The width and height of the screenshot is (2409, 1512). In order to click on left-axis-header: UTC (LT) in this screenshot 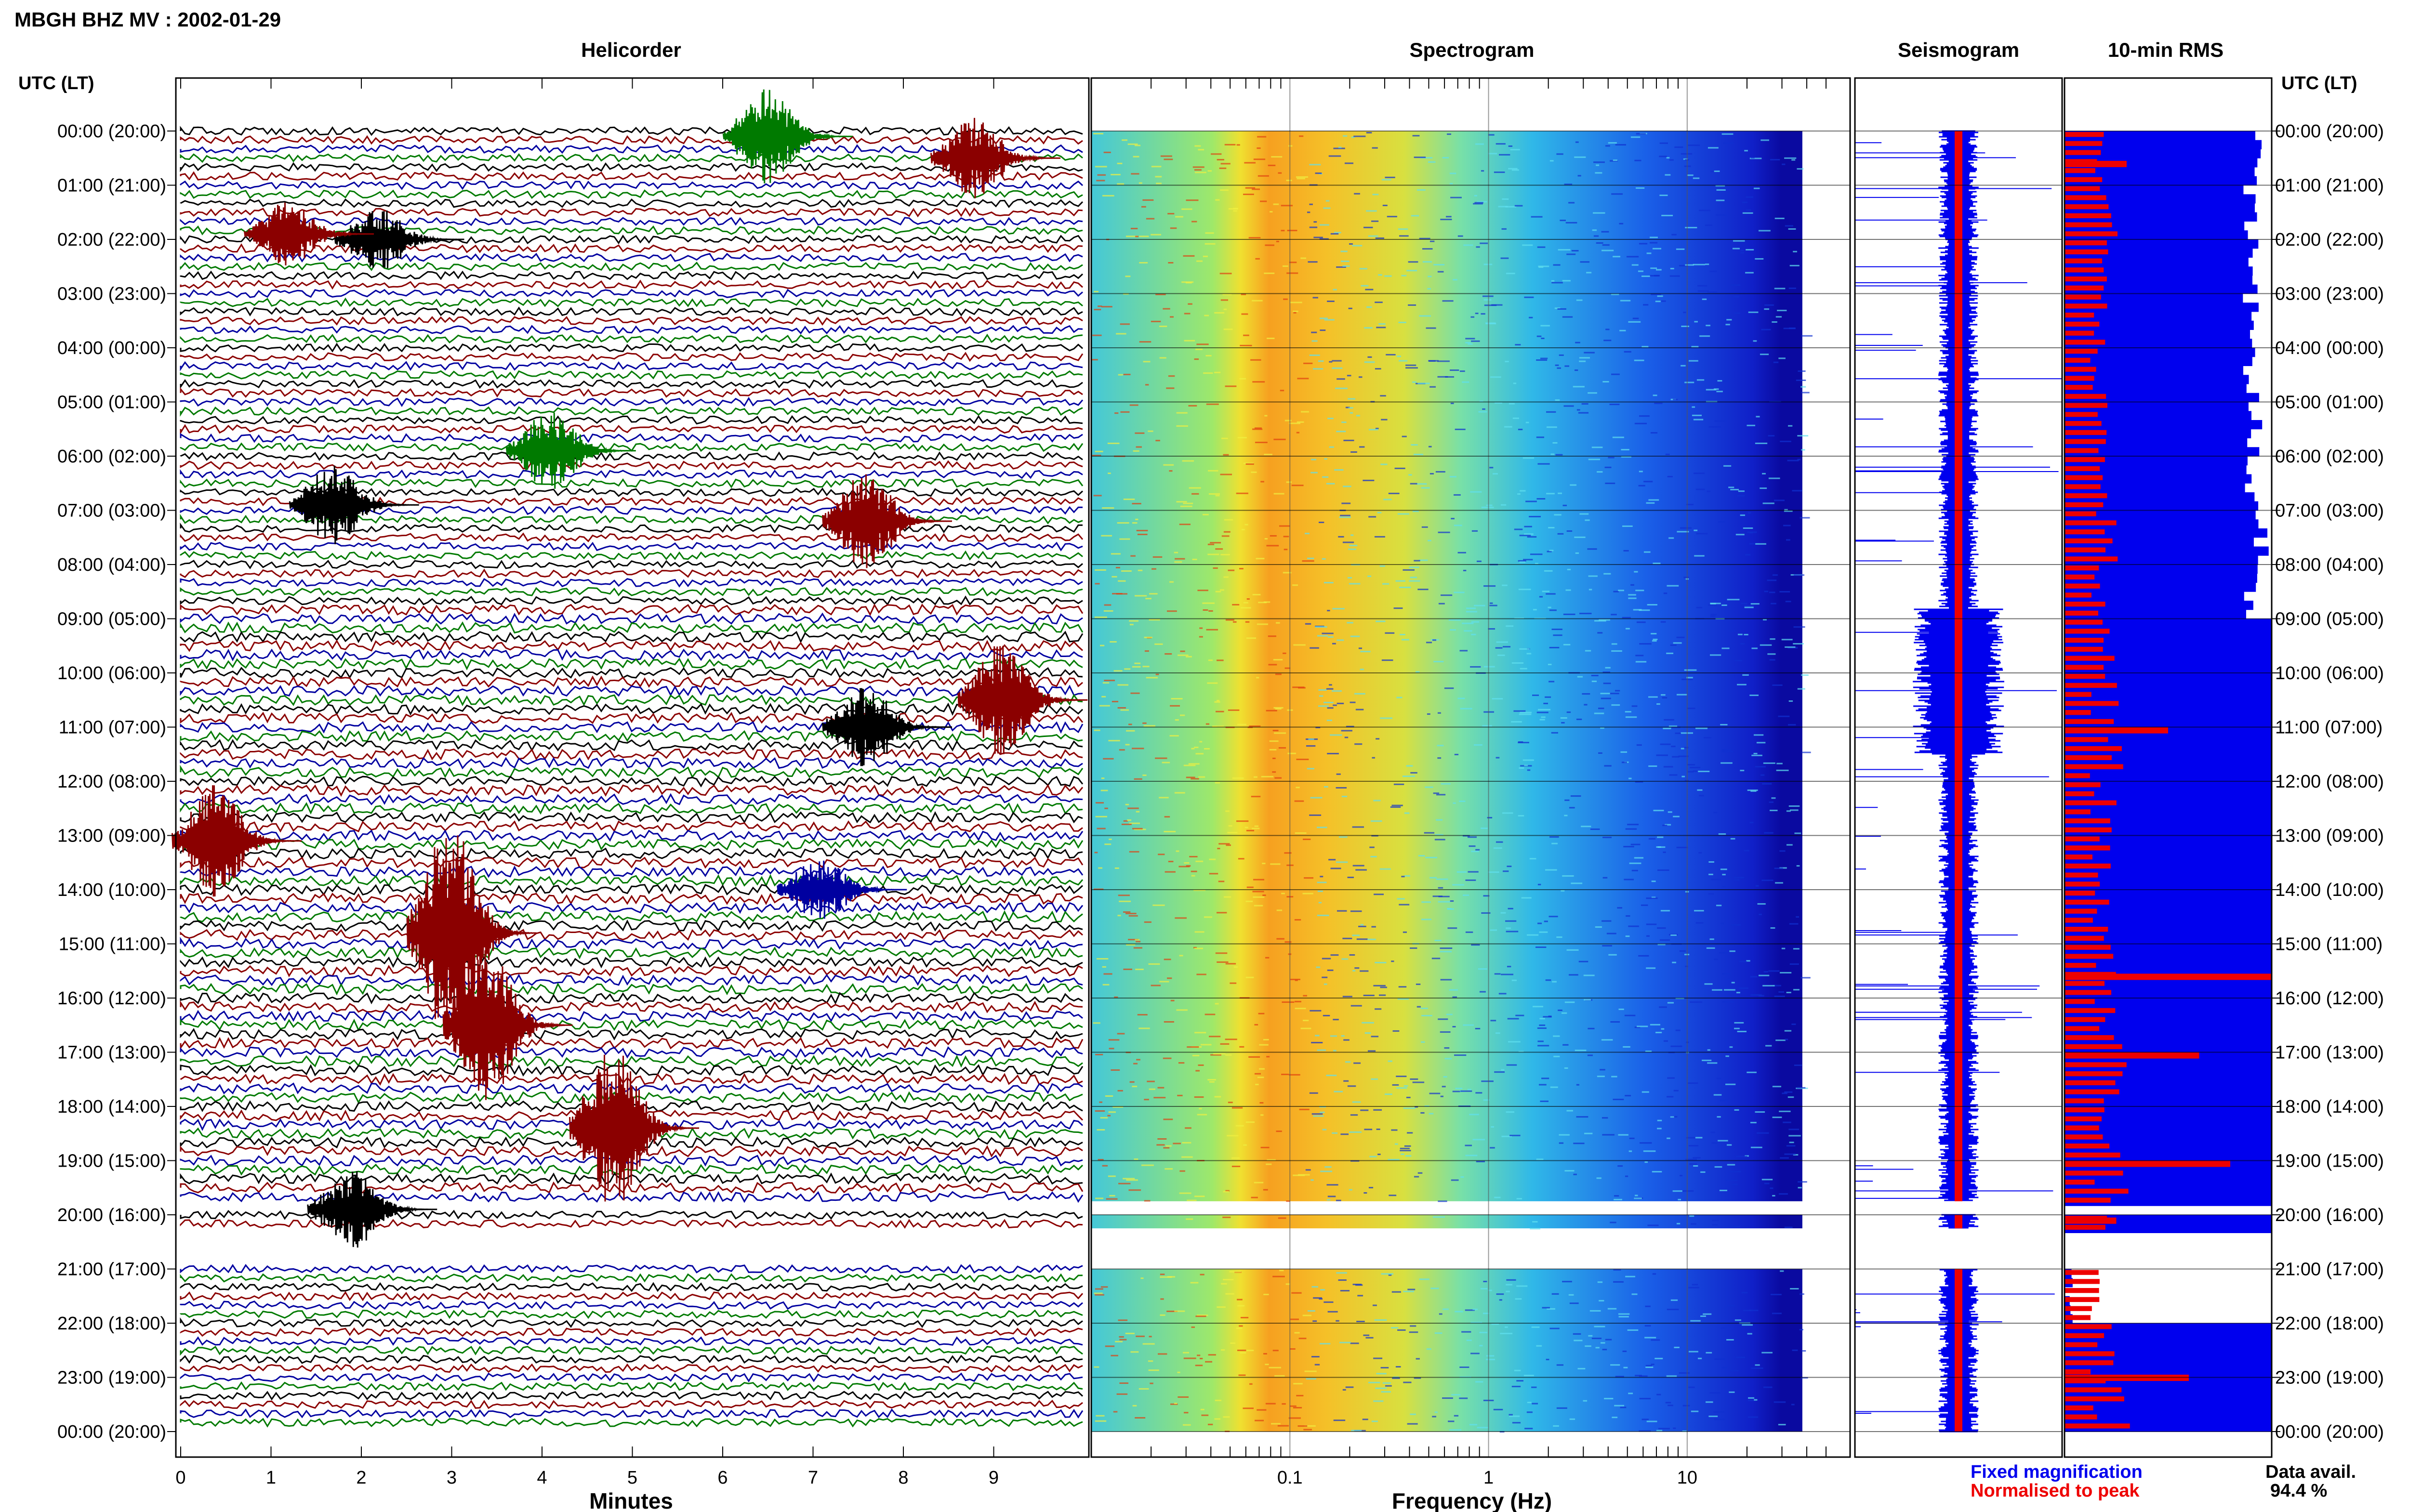, I will do `click(56, 83)`.